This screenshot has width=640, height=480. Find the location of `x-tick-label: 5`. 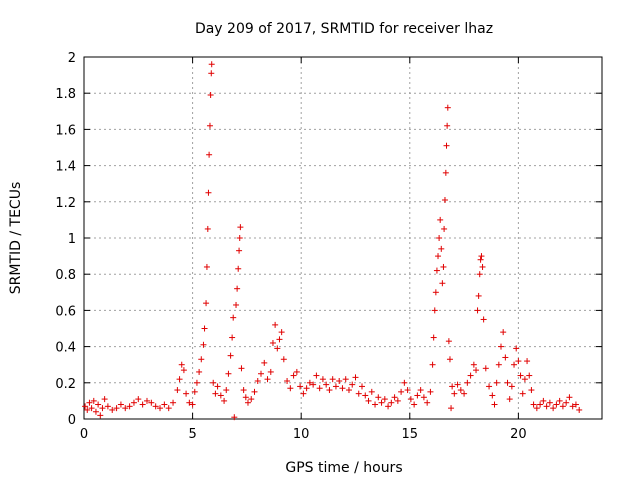

x-tick-label: 5 is located at coordinates (192, 434).